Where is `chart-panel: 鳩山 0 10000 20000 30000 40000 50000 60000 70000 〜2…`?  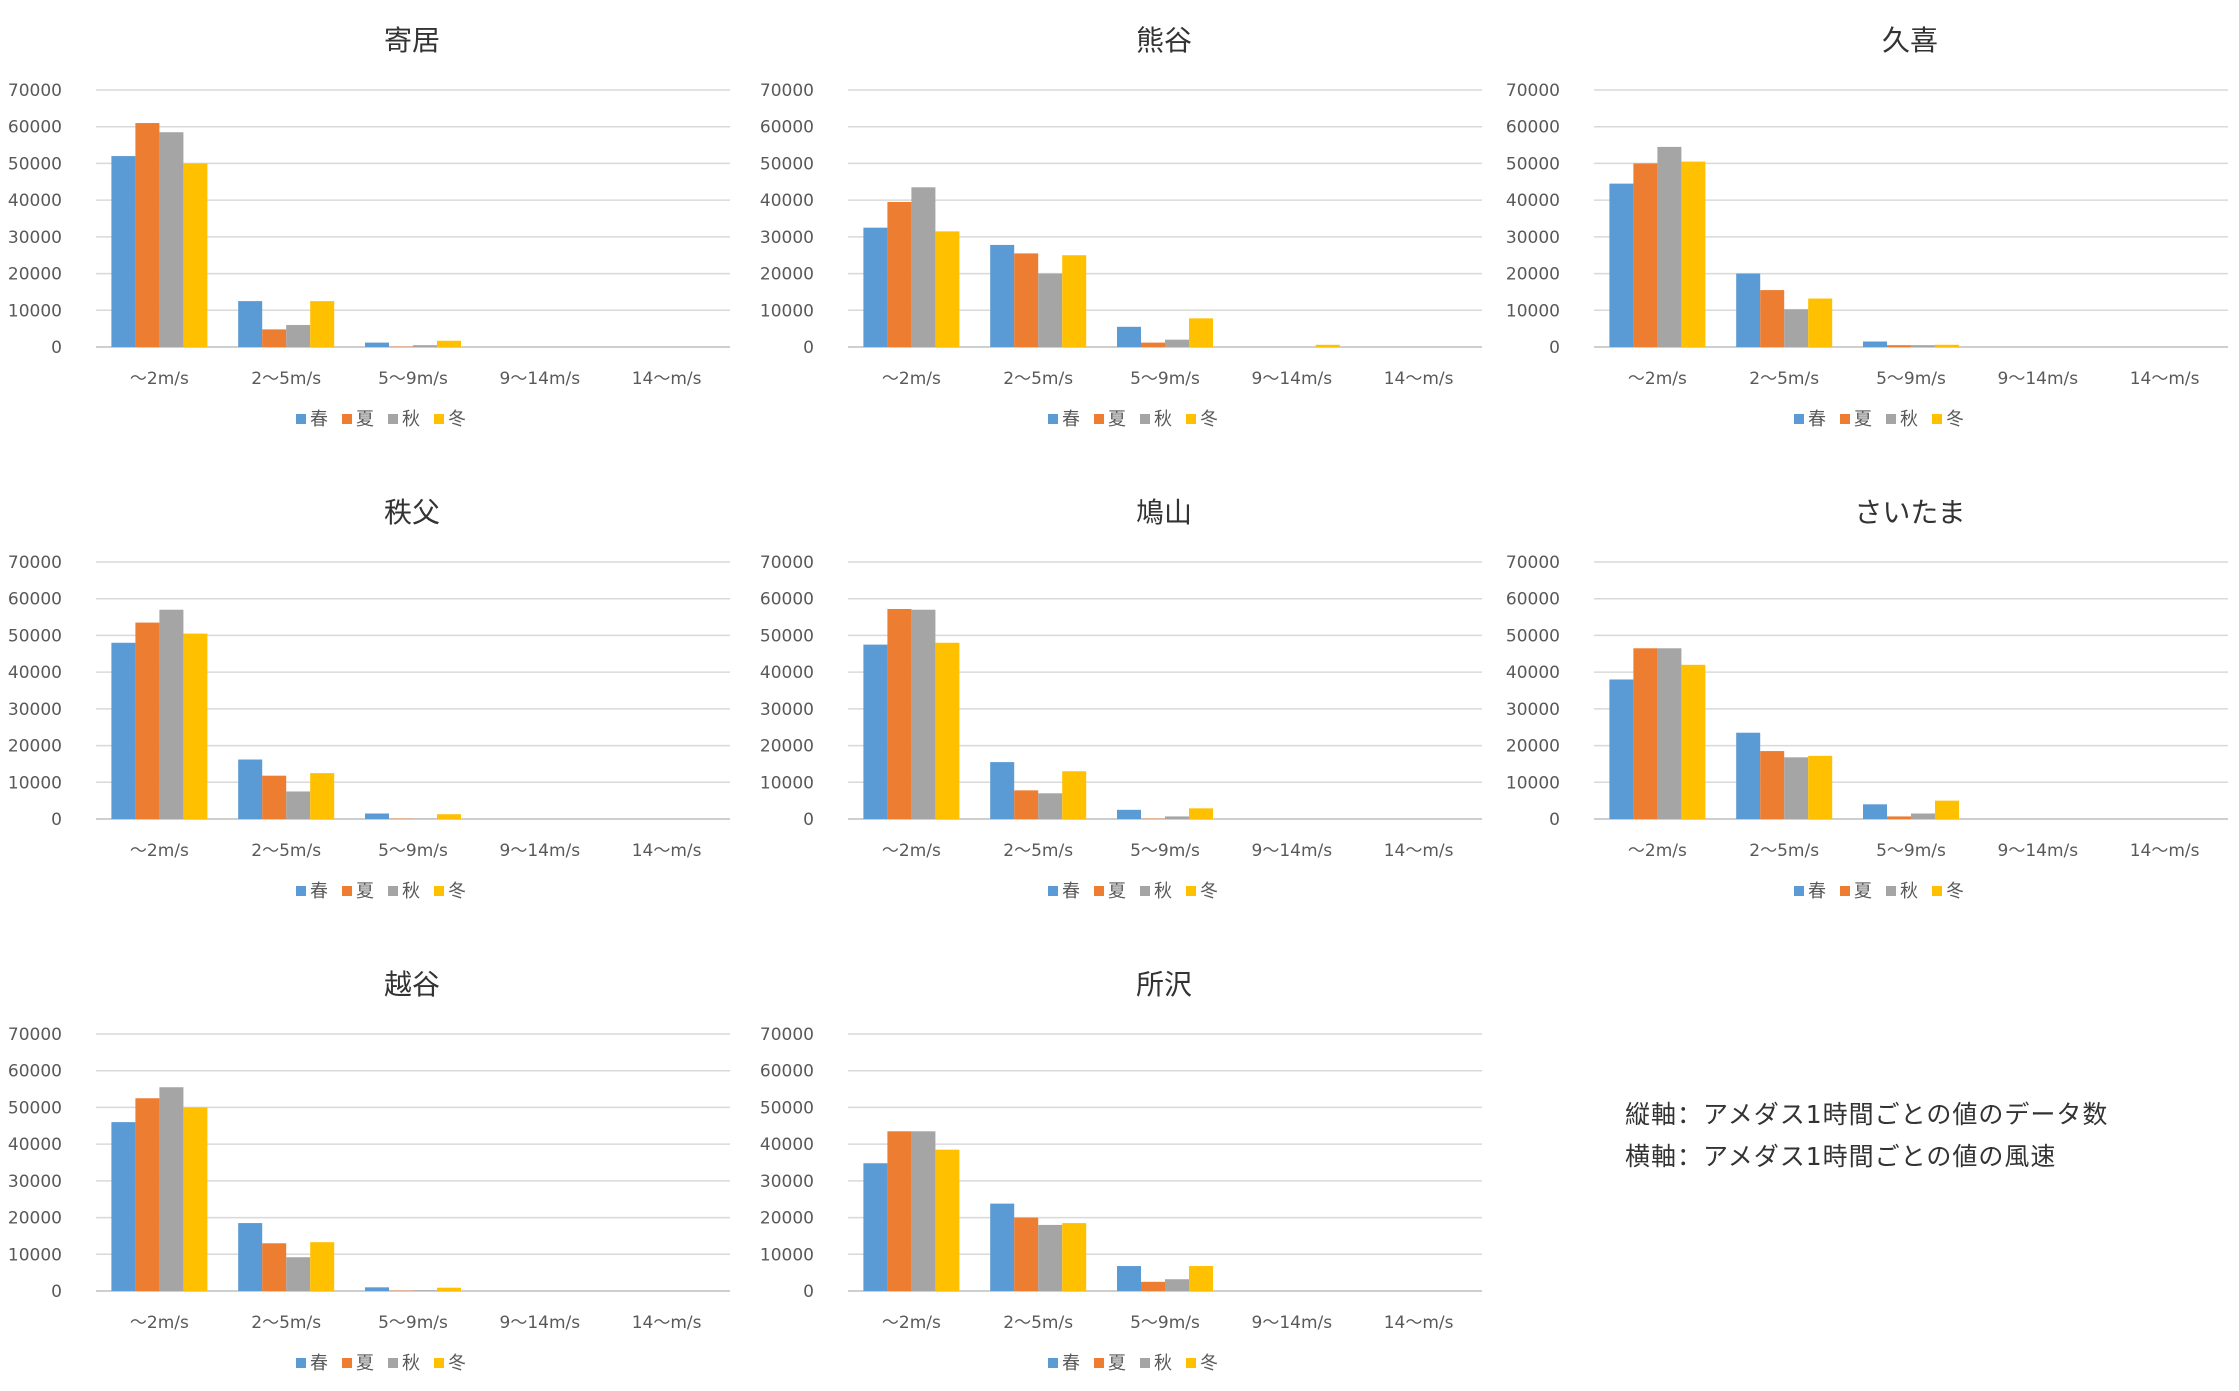
chart-panel: 鳩山 0 10000 20000 30000 40000 50000 60000 70000 〜2… is located at coordinates (1121, 699).